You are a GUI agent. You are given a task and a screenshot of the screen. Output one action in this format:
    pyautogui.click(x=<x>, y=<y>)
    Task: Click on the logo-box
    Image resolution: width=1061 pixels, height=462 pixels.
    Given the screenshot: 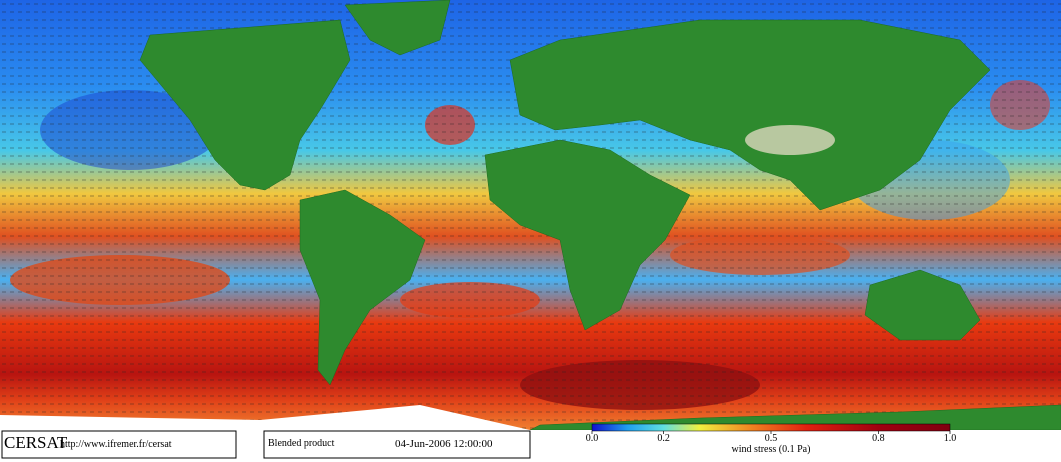 What is the action you would take?
    pyautogui.click(x=119, y=444)
    